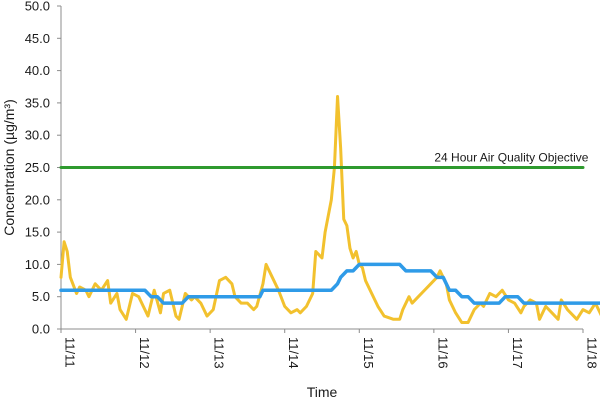 This screenshot has height=400, width=600. What do you see at coordinates (70, 352) in the screenshot?
I see `x-tick-label: 11/11` at bounding box center [70, 352].